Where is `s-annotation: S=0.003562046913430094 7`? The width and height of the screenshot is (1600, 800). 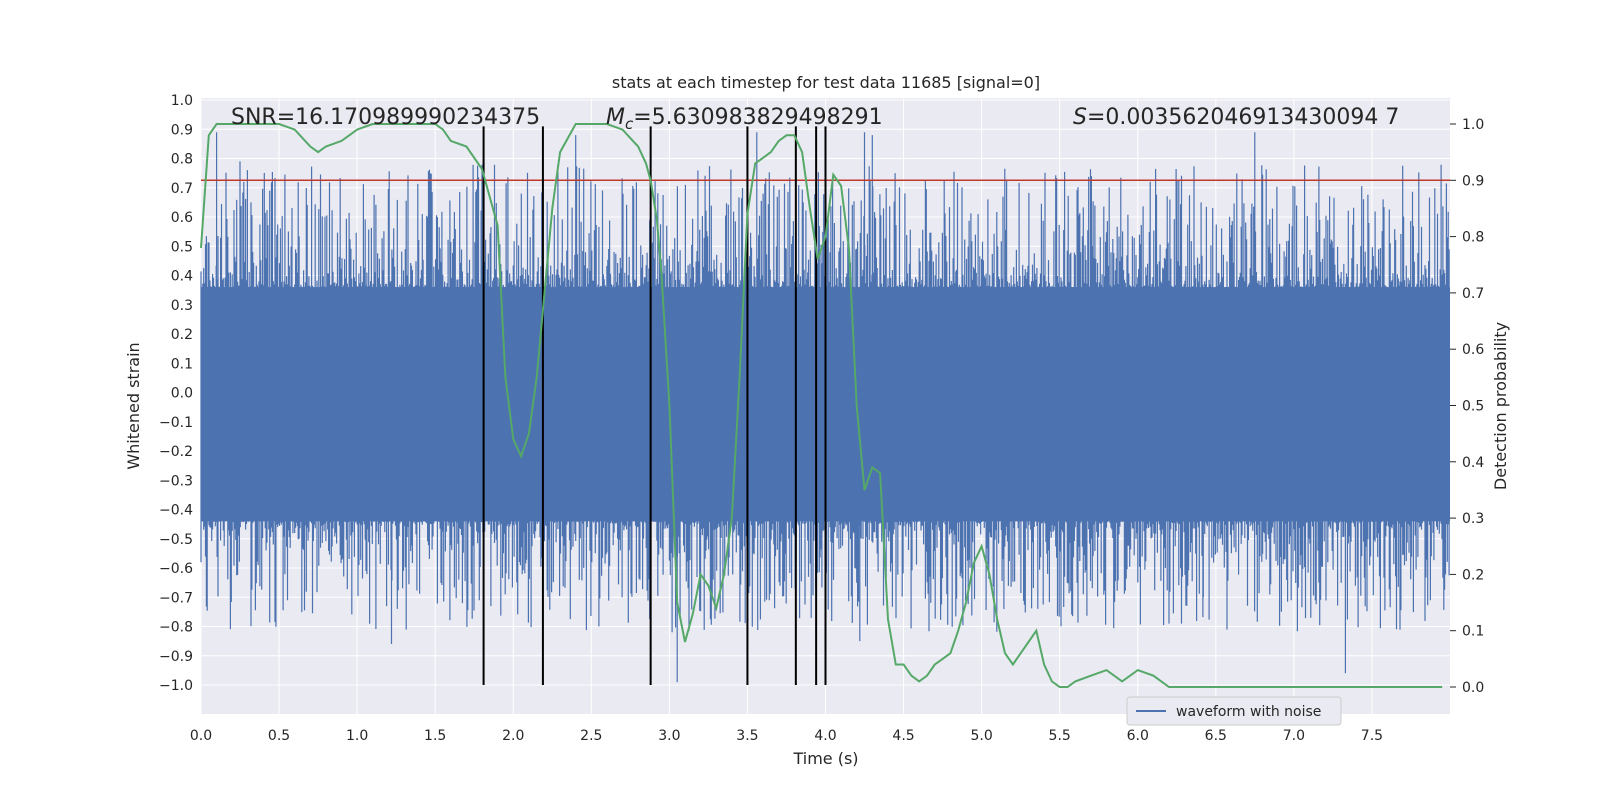
s-annotation: S=0.003562046913430094 7 is located at coordinates (1236, 117).